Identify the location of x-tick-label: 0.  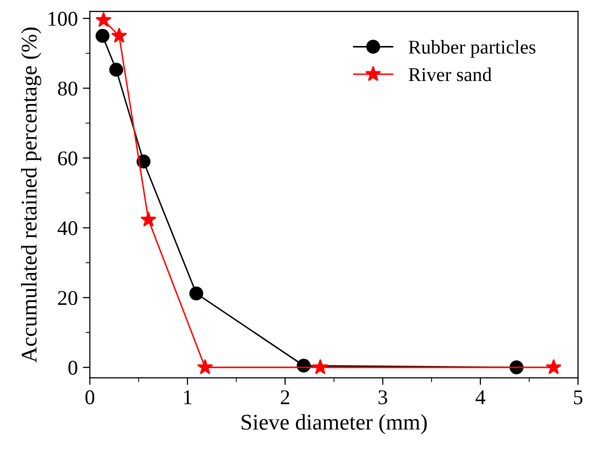
(89, 397).